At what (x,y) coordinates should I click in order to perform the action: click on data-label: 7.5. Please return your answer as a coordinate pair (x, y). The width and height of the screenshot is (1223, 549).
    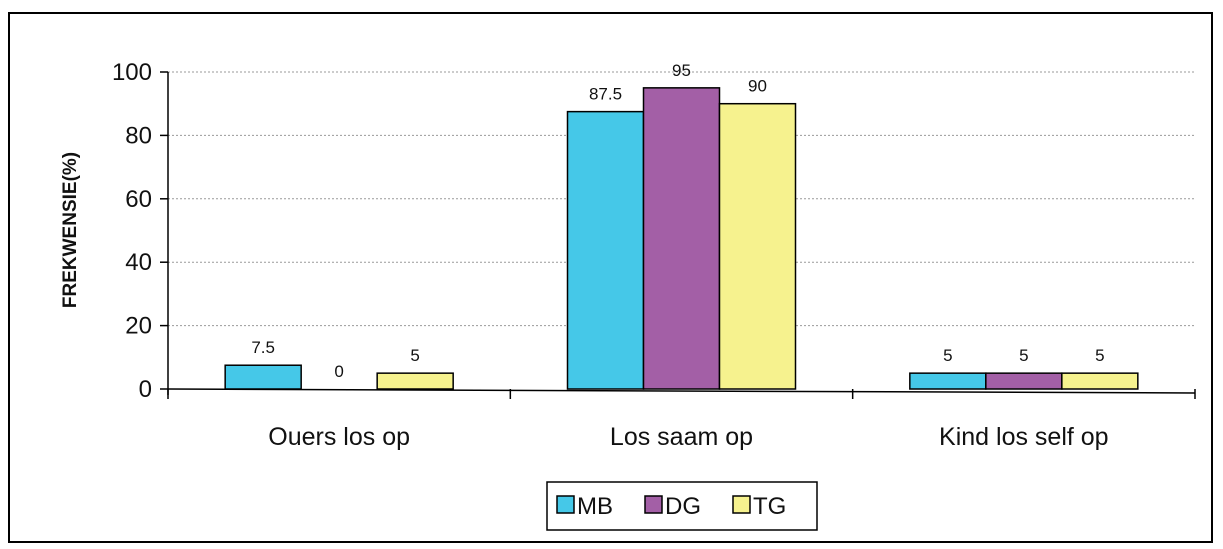
    Looking at the image, I should click on (263, 347).